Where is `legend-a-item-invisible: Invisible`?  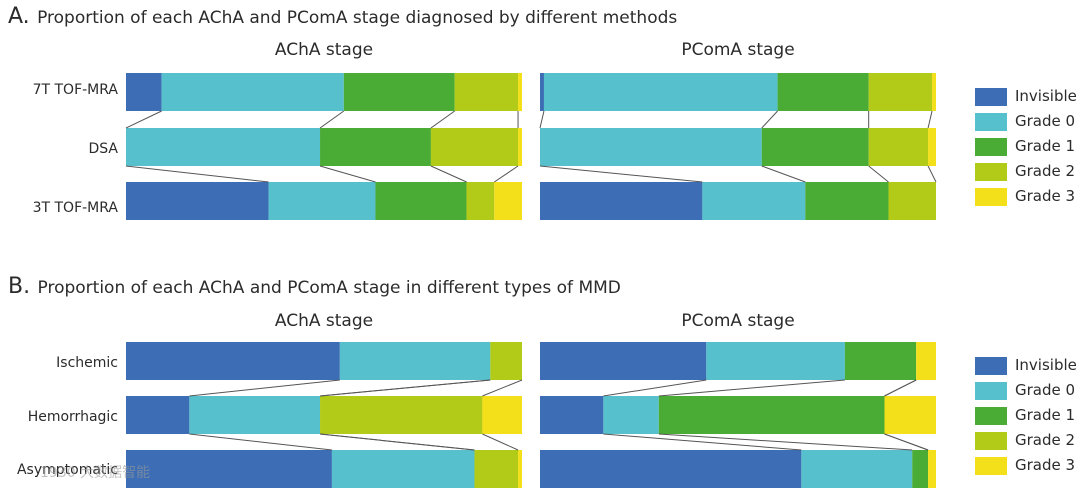
legend-a-item-invisible: Invisible is located at coordinates (1027, 96).